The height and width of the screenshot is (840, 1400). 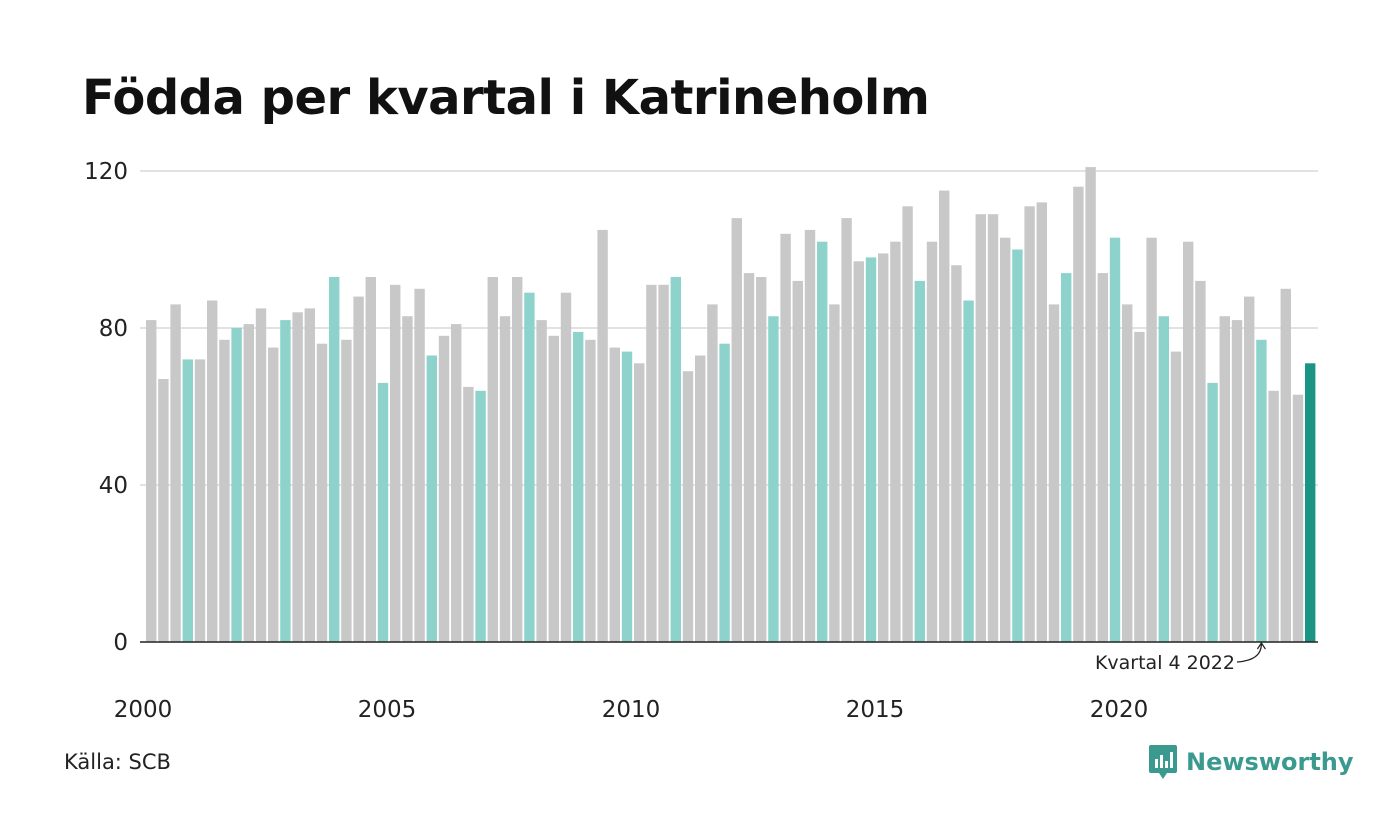 What do you see at coordinates (1119, 710) in the screenshot?
I see `x-tick-label: 2020` at bounding box center [1119, 710].